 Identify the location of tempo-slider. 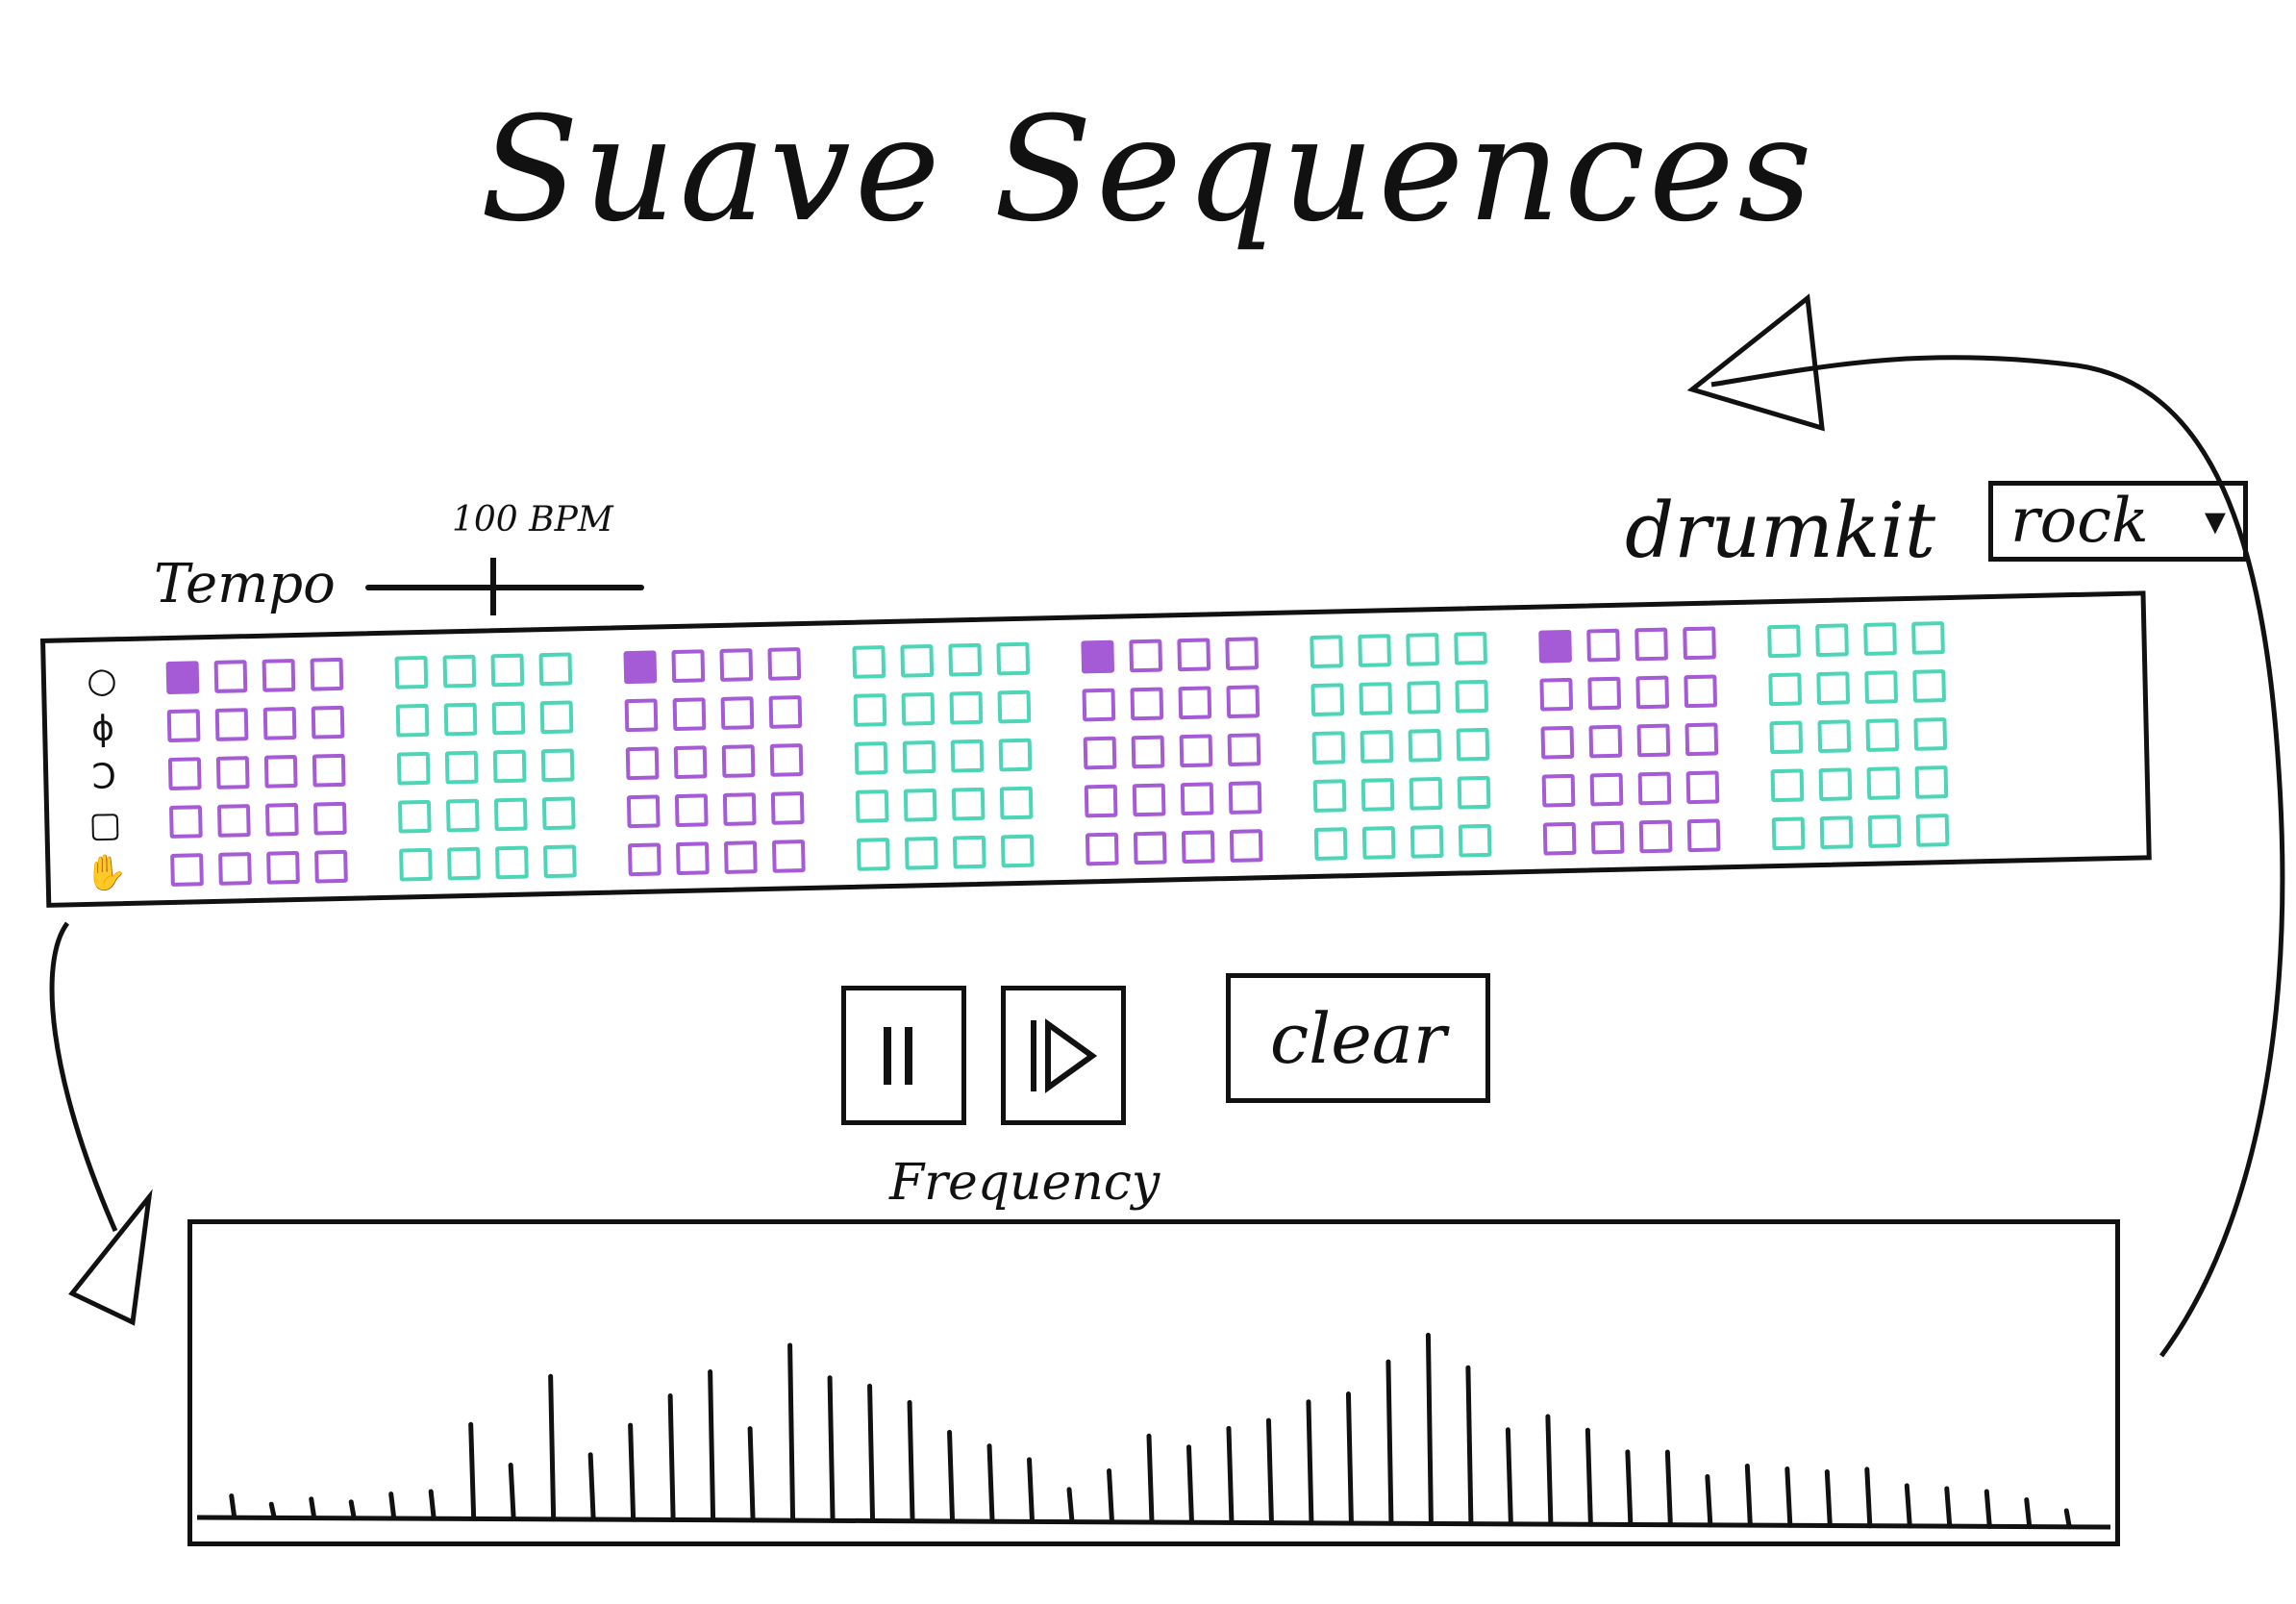
(504, 586).